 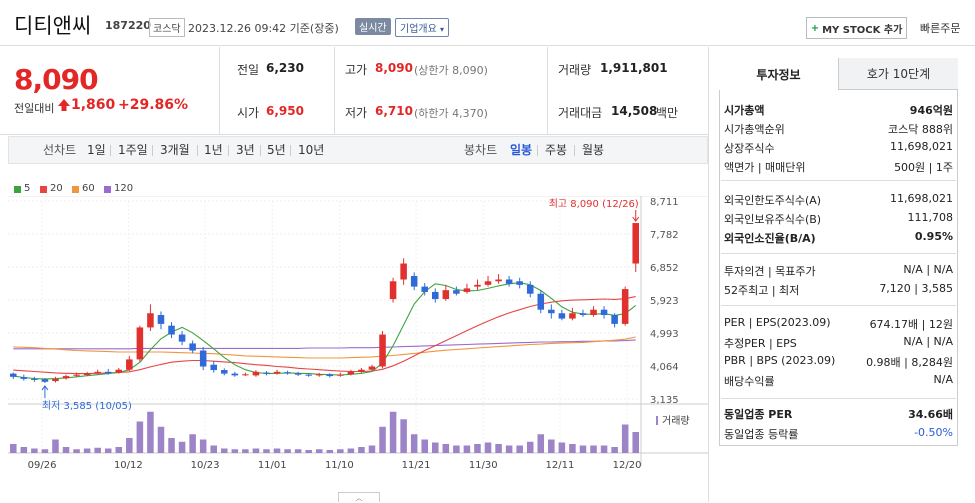 I want to click on x-tick-label: 11/10, so click(x=339, y=465).